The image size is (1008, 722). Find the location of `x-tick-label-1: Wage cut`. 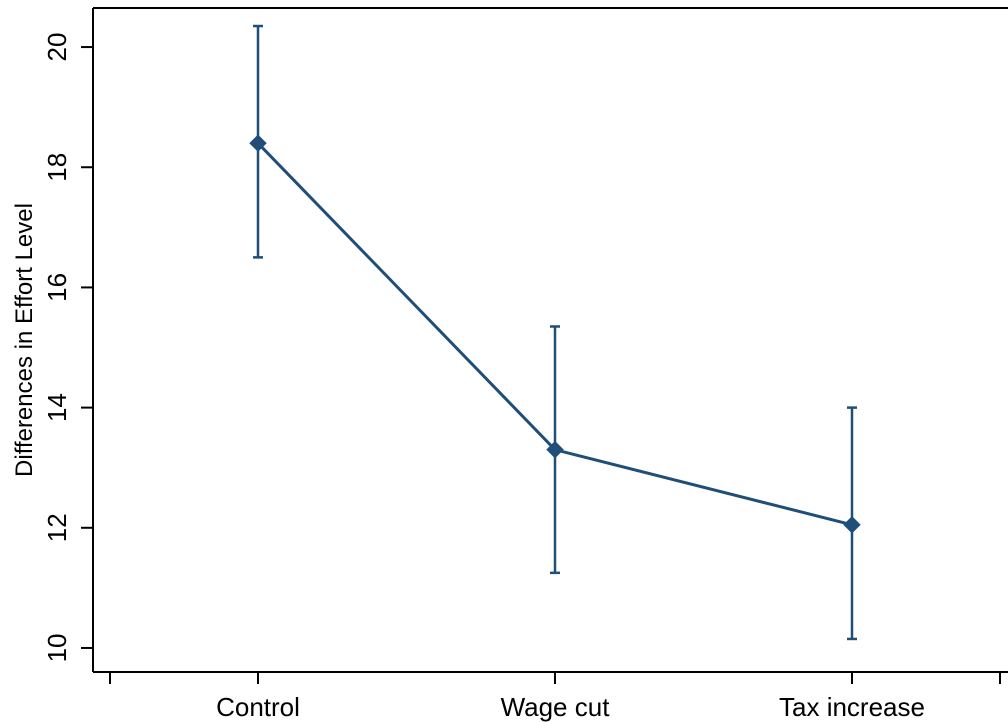

x-tick-label-1: Wage cut is located at coordinates (556, 707).